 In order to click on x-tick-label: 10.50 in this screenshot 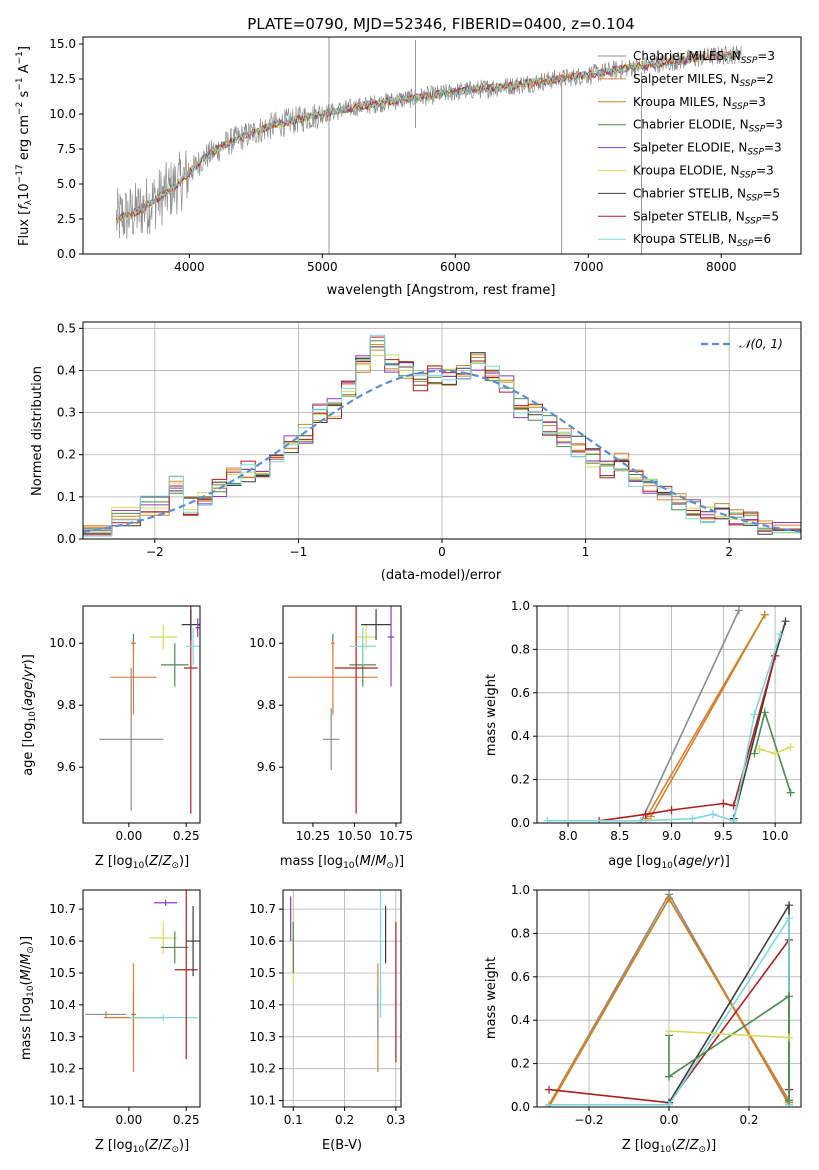, I will do `click(354, 836)`.